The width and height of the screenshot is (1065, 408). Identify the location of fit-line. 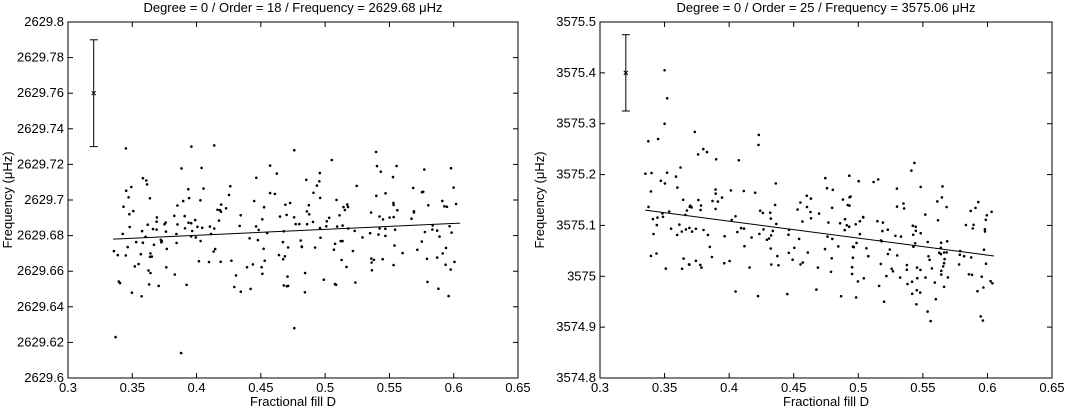
(819, 233).